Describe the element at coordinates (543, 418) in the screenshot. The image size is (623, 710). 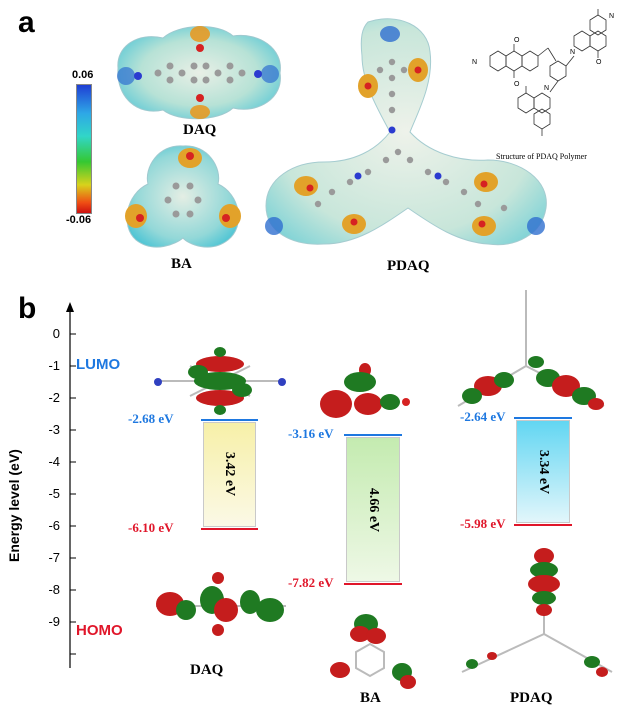
I see `pdaq-lumo-level-line` at that location.